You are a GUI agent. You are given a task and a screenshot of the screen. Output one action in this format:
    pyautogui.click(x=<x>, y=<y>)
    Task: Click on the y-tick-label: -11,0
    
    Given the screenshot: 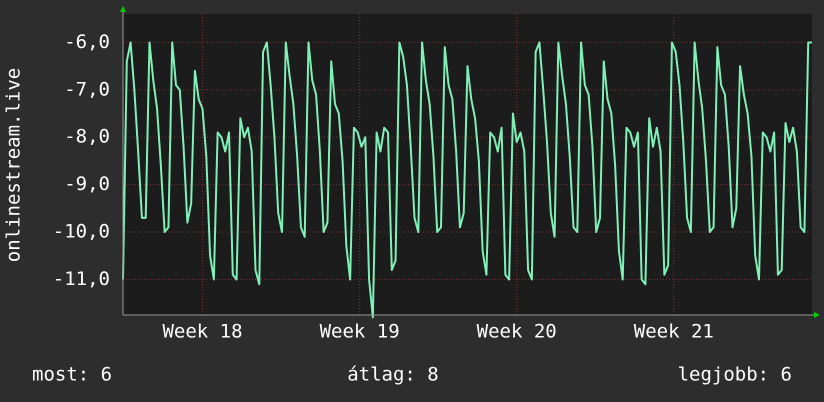 What is the action you would take?
    pyautogui.click(x=81, y=279)
    